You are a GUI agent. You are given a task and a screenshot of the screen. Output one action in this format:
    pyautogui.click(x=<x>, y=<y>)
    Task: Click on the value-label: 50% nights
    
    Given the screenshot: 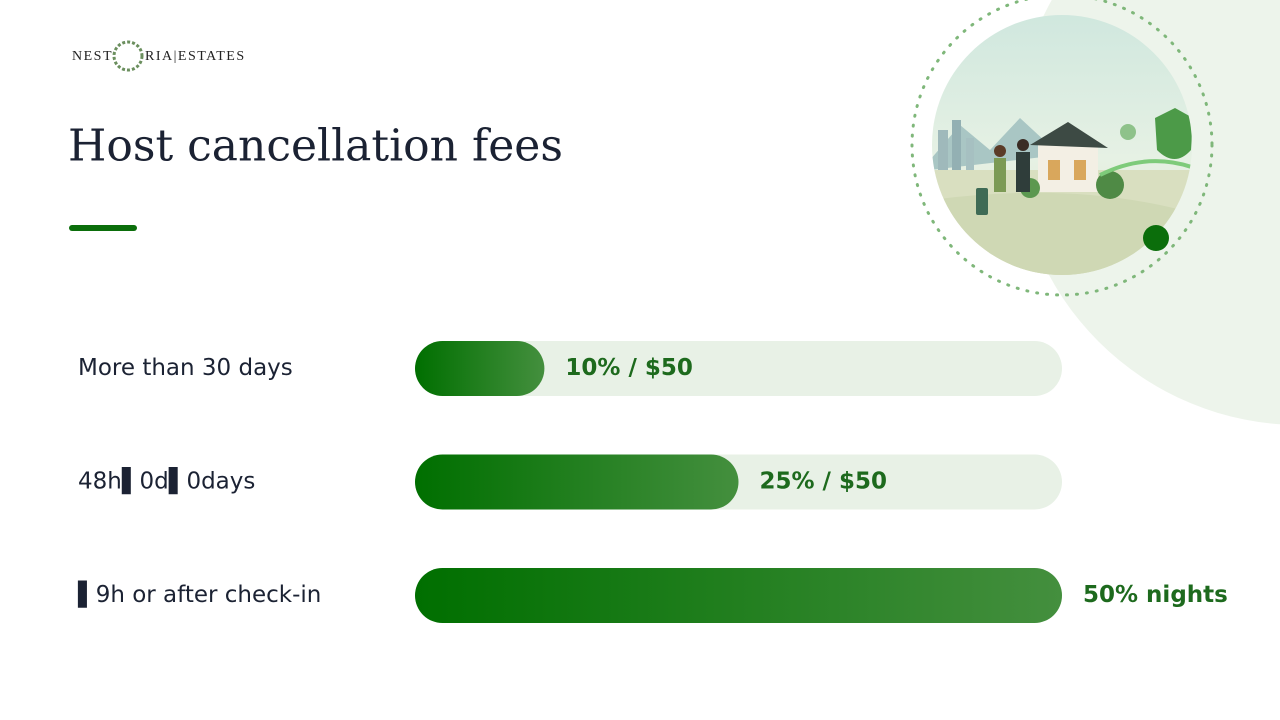 What is the action you would take?
    pyautogui.click(x=1155, y=595)
    